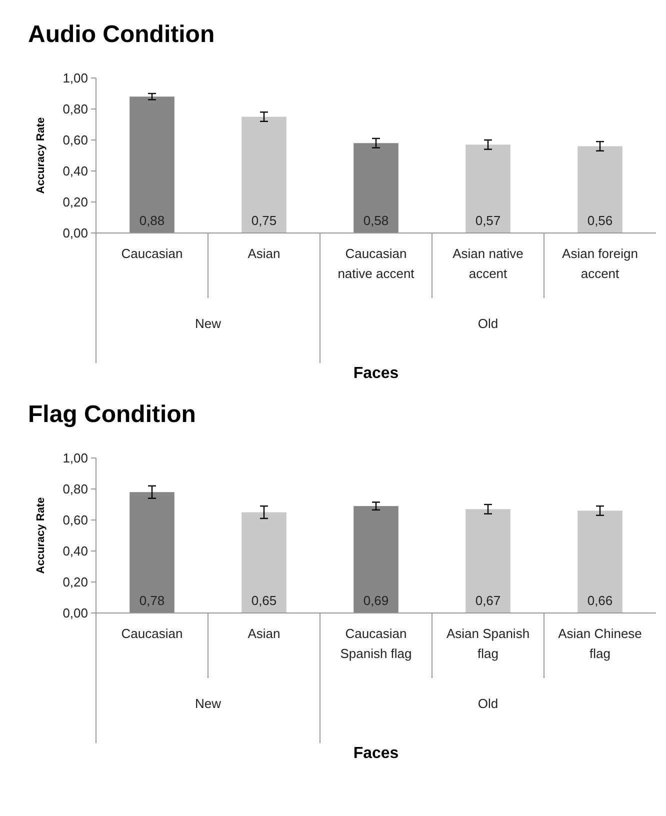  What do you see at coordinates (488, 643) in the screenshot?
I see `x-tick-label: Asian Spanish flag` at bounding box center [488, 643].